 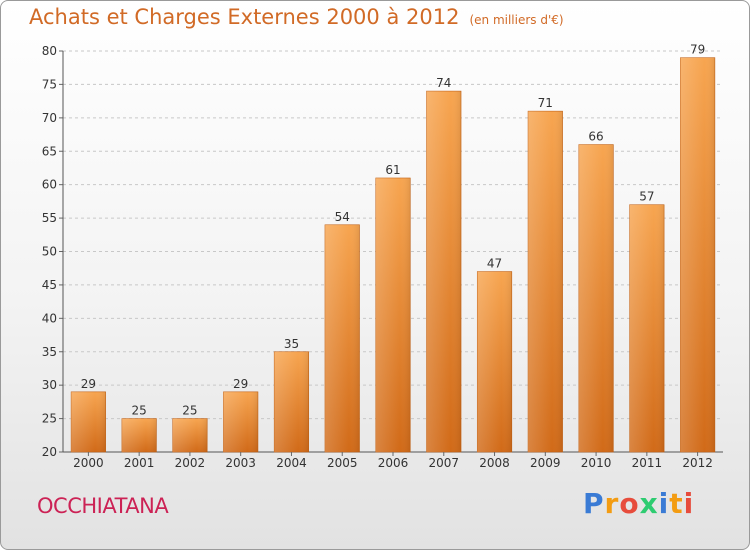 What do you see at coordinates (596, 463) in the screenshot?
I see `x-tick-label: 2010` at bounding box center [596, 463].